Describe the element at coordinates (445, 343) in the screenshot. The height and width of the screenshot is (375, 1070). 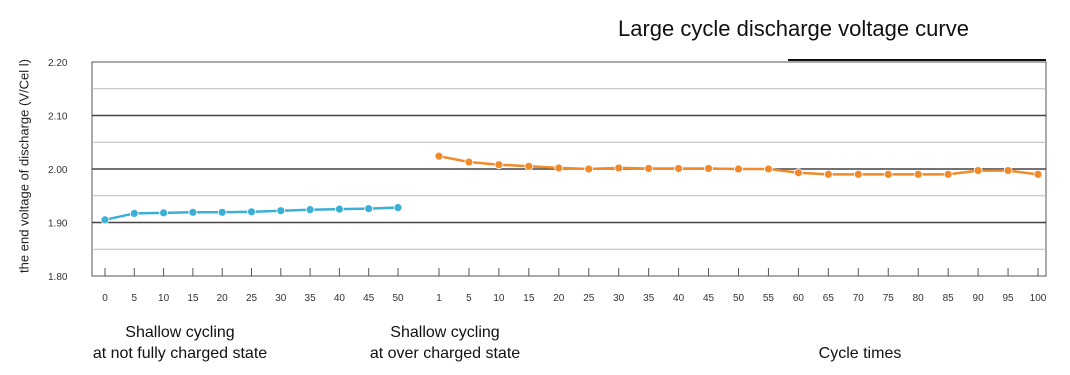
I see `segment2-caption: Shallow cycling at over charged state` at that location.